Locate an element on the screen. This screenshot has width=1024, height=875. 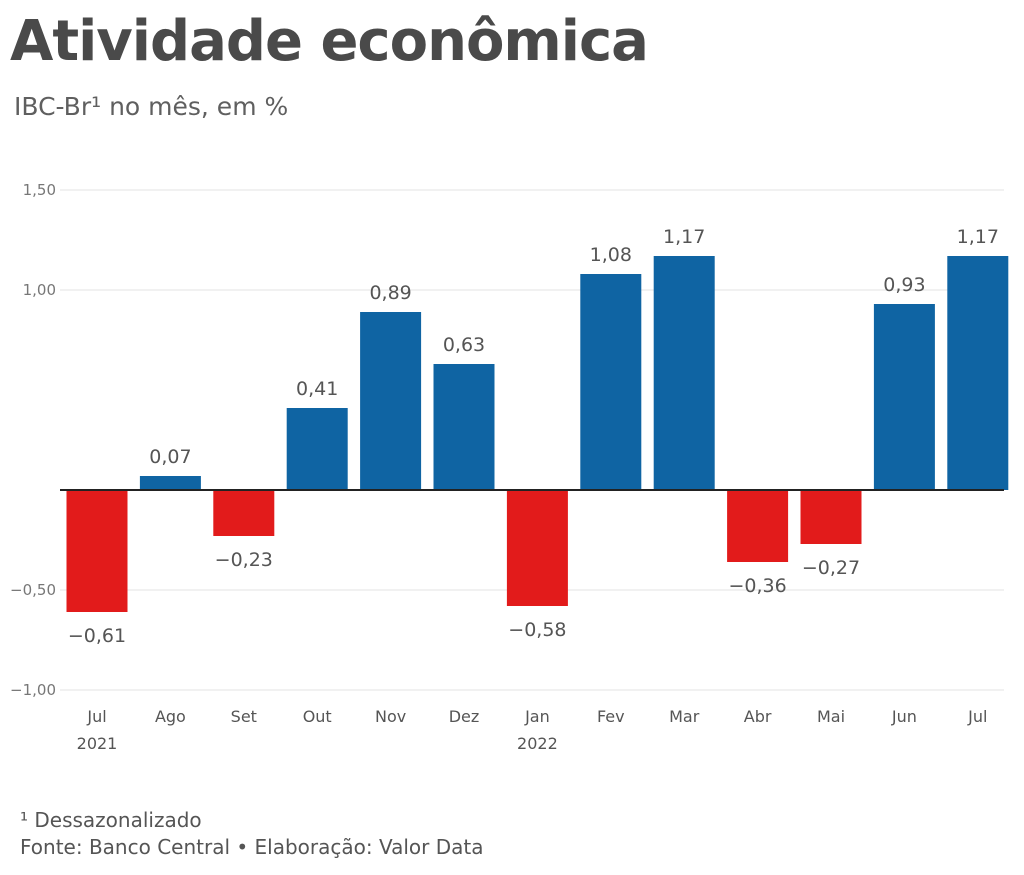
x-tick-label: Abr is located at coordinates (758, 716).